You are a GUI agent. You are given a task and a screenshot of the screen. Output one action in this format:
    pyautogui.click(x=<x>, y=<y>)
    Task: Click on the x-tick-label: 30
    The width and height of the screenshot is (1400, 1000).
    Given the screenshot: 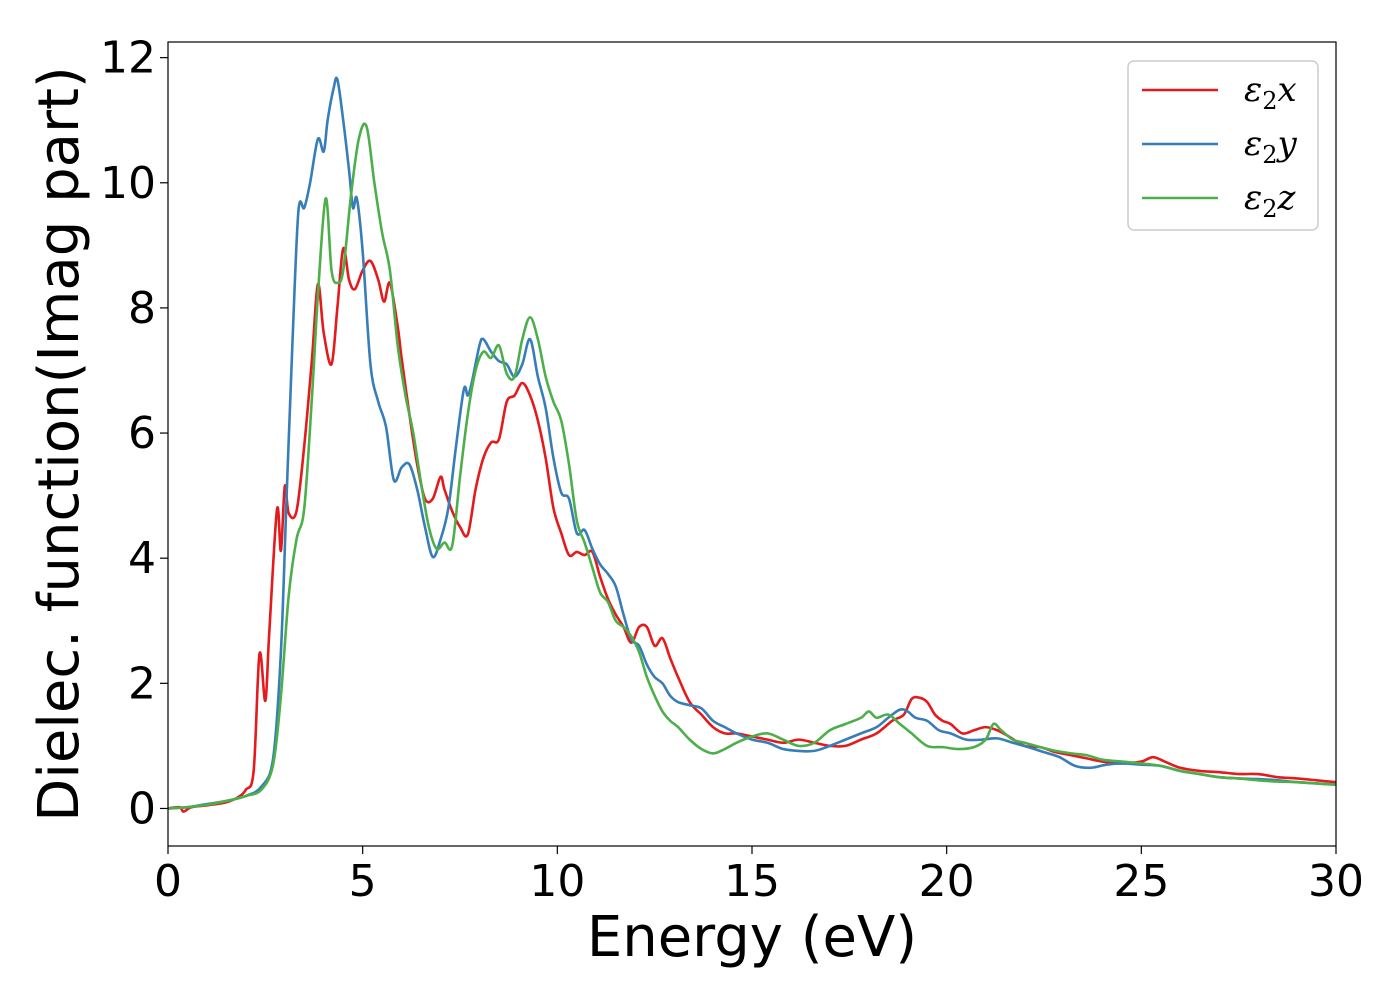 What is the action you would take?
    pyautogui.click(x=1336, y=881)
    